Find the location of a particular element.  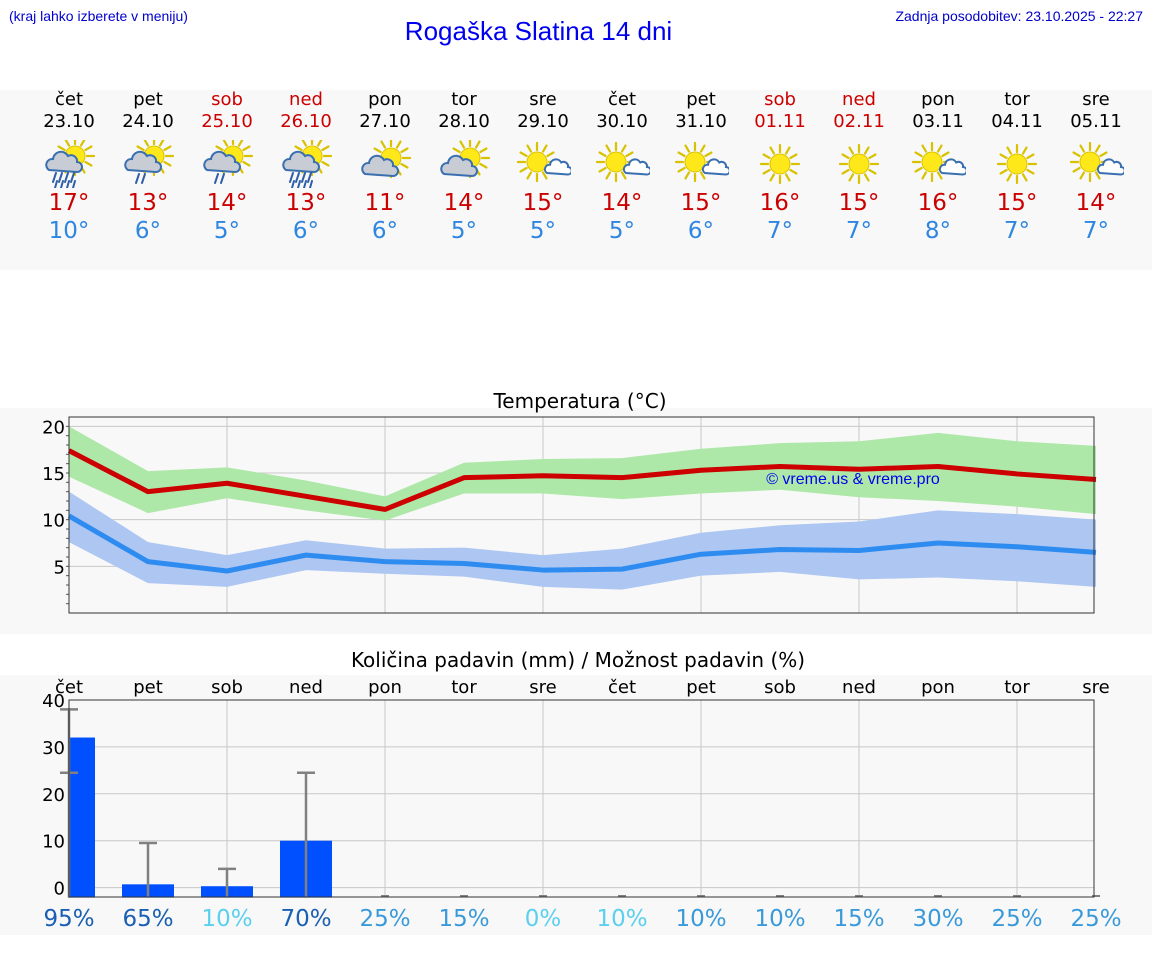

location-menu-hint: (kraj lahko izberete v meniju) is located at coordinates (98, 16).